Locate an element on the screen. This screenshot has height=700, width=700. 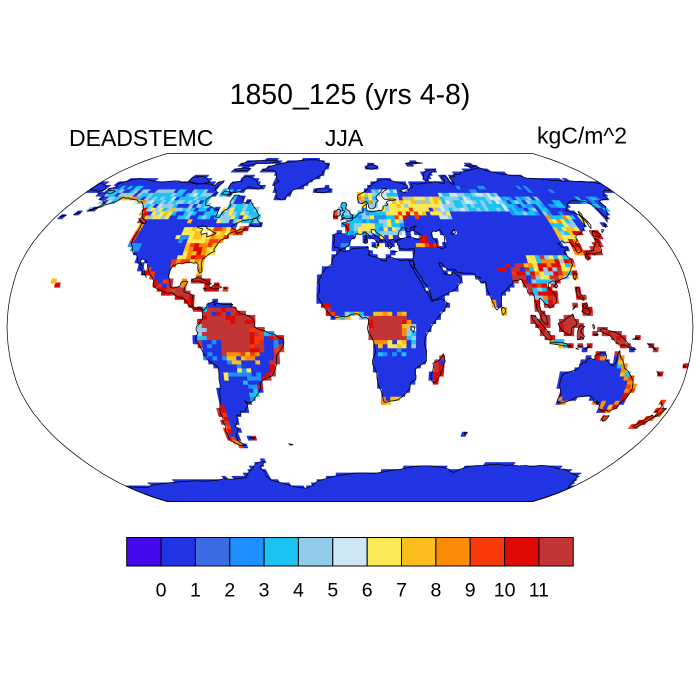
svg-text: 7 is located at coordinates (401, 591).